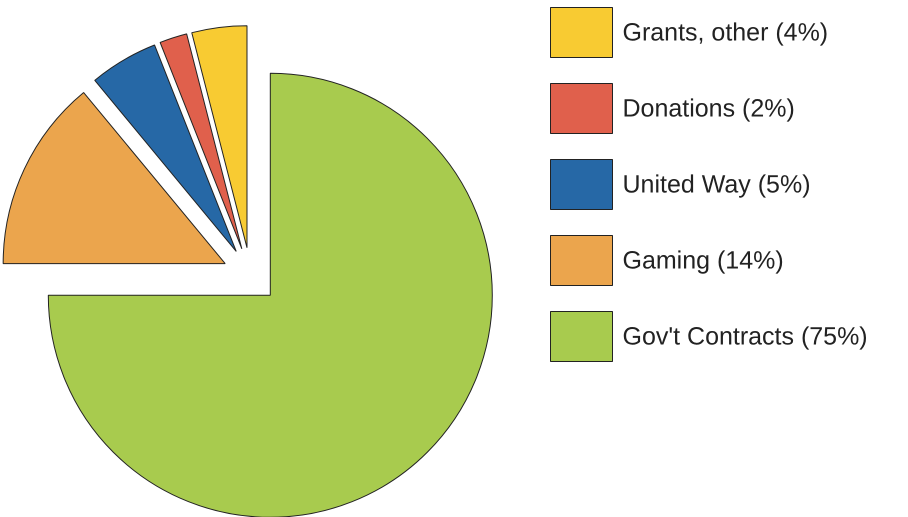 Image resolution: width=908 pixels, height=517 pixels. What do you see at coordinates (708, 108) in the screenshot?
I see `legend-label: Donations (2%)` at bounding box center [708, 108].